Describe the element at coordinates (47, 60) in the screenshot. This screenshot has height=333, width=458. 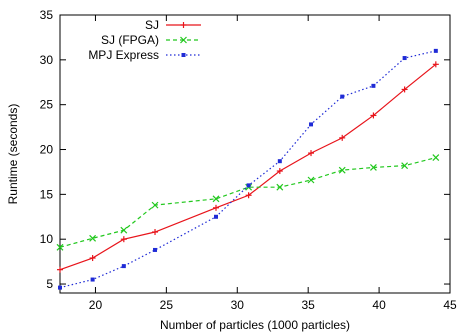
I see `y-tick-label: 30` at that location.